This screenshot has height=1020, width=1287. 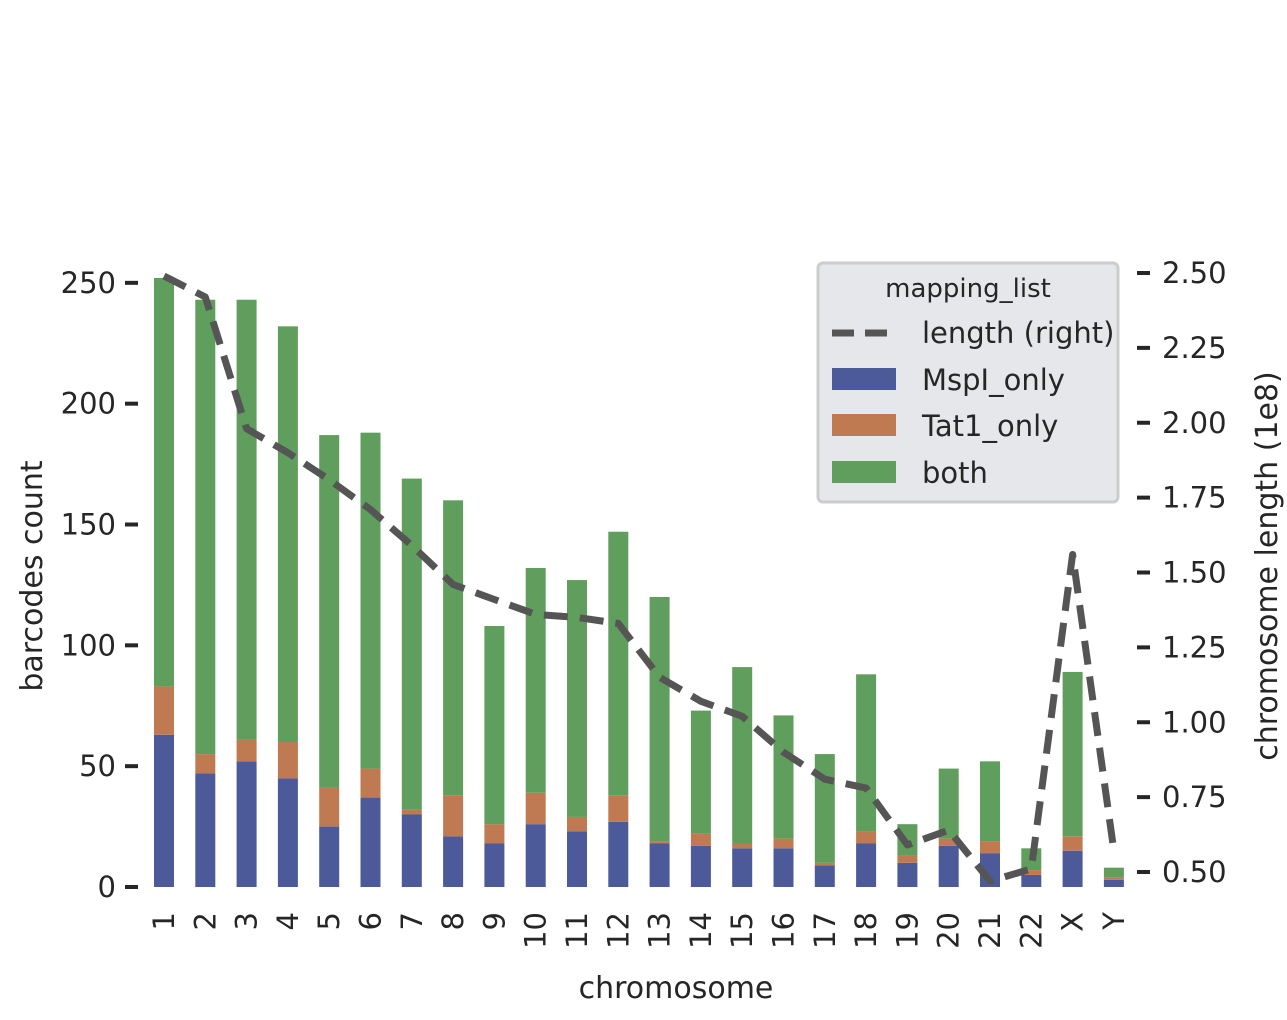 I want to click on y-axis-right-label: chromosome length (1e8), so click(x=1267, y=566).